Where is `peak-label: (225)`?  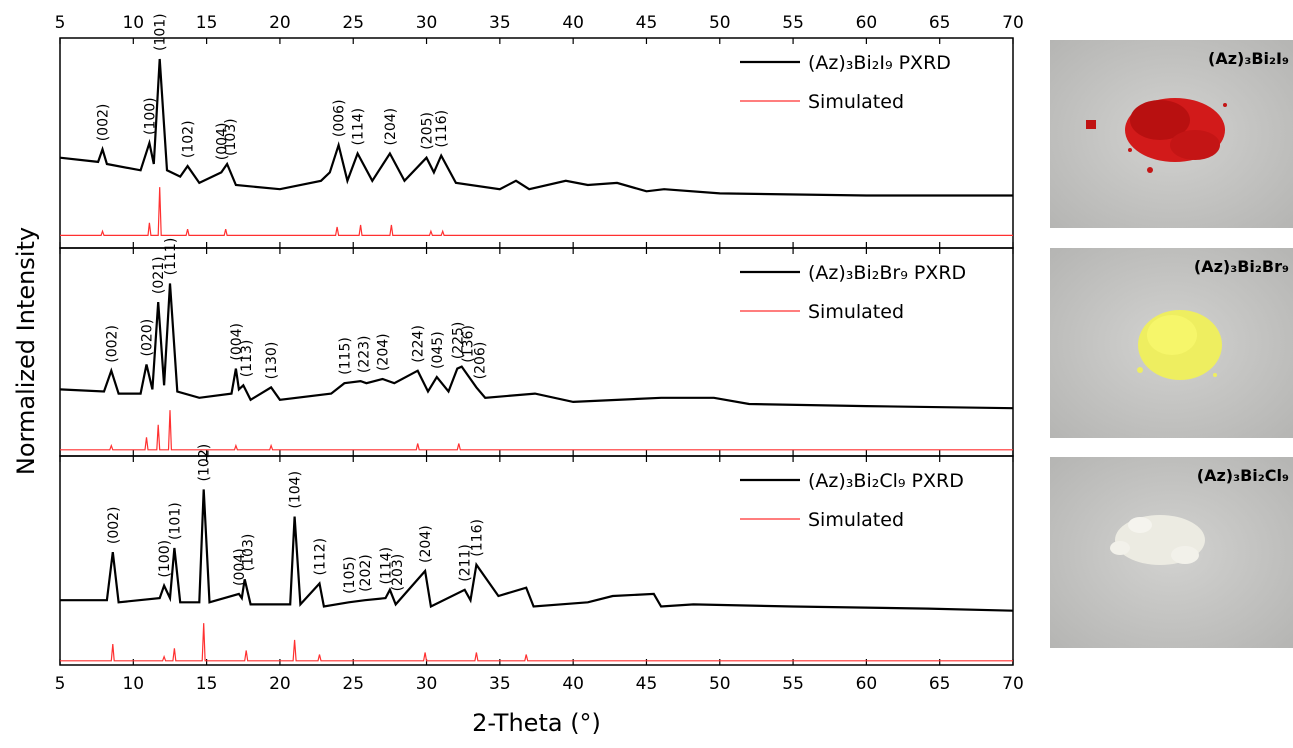
peak-label: (225) is located at coordinates (458, 341).